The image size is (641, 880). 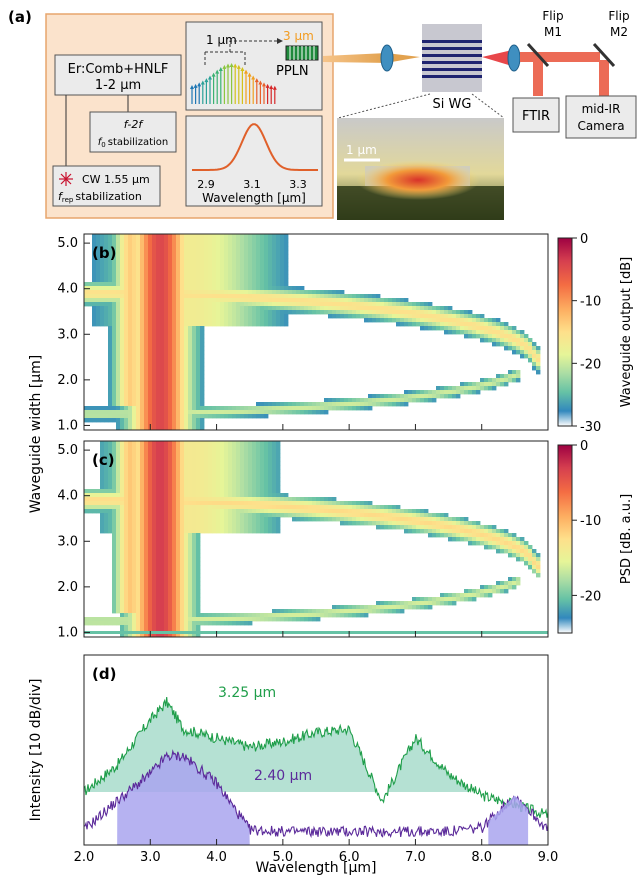 What do you see at coordinates (264, 84) in the screenshot?
I see `comb-arrow-head` at bounding box center [264, 84].